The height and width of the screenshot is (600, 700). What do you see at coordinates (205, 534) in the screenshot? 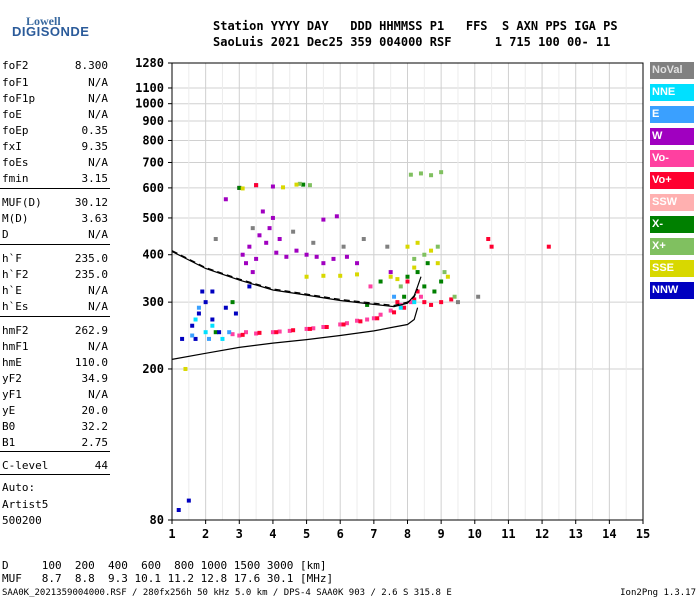
I see `x-tick-label: 2` at bounding box center [205, 534].